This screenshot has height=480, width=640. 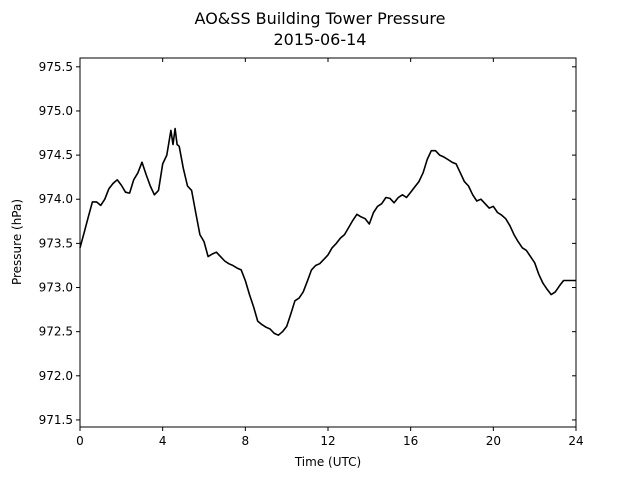 What do you see at coordinates (56, 199) in the screenshot?
I see `y-tick-label: 974.0` at bounding box center [56, 199].